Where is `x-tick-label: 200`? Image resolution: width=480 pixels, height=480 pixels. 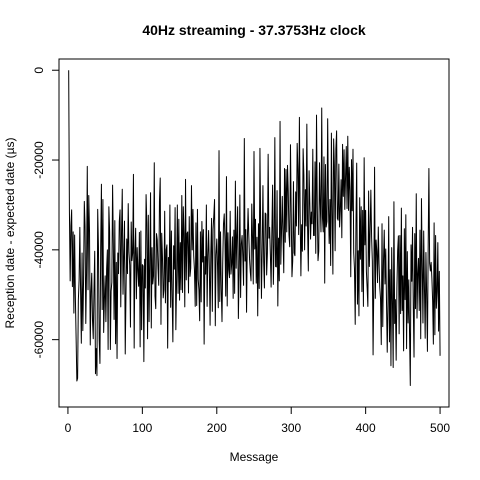 x-tick-label: 200 is located at coordinates (217, 428).